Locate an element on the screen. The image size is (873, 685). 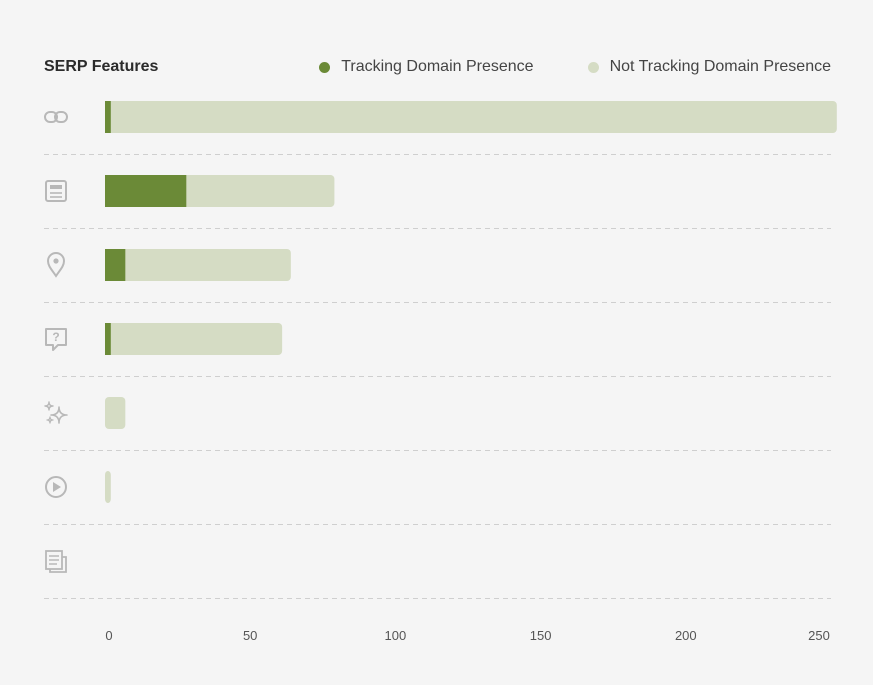
x-tick-label: 150 is located at coordinates (541, 635).